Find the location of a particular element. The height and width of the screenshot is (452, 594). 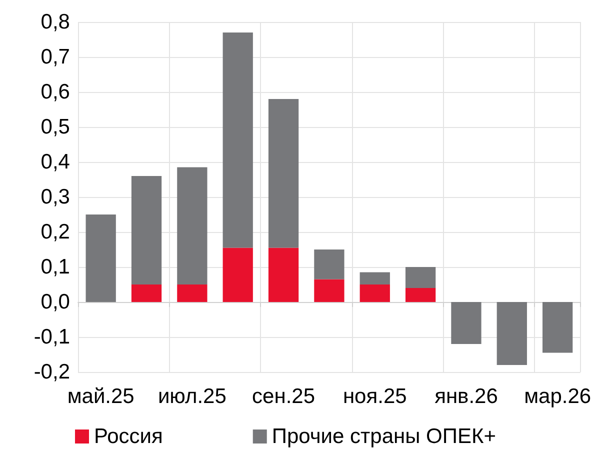

x-tick-label: май.25 is located at coordinates (100, 396).